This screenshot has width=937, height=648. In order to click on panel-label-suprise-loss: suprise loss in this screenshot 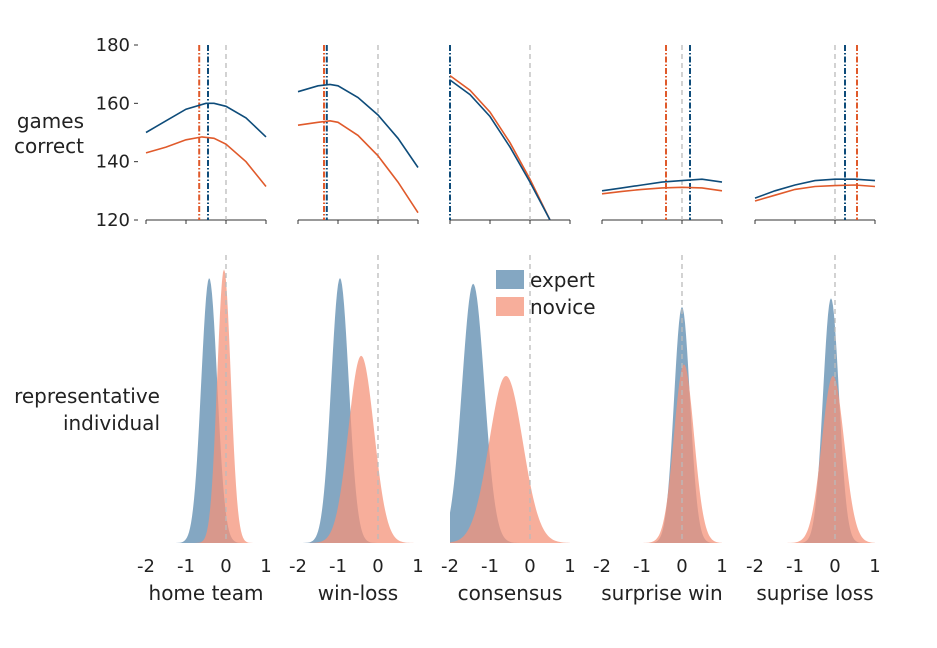, I will do `click(814, 593)`.